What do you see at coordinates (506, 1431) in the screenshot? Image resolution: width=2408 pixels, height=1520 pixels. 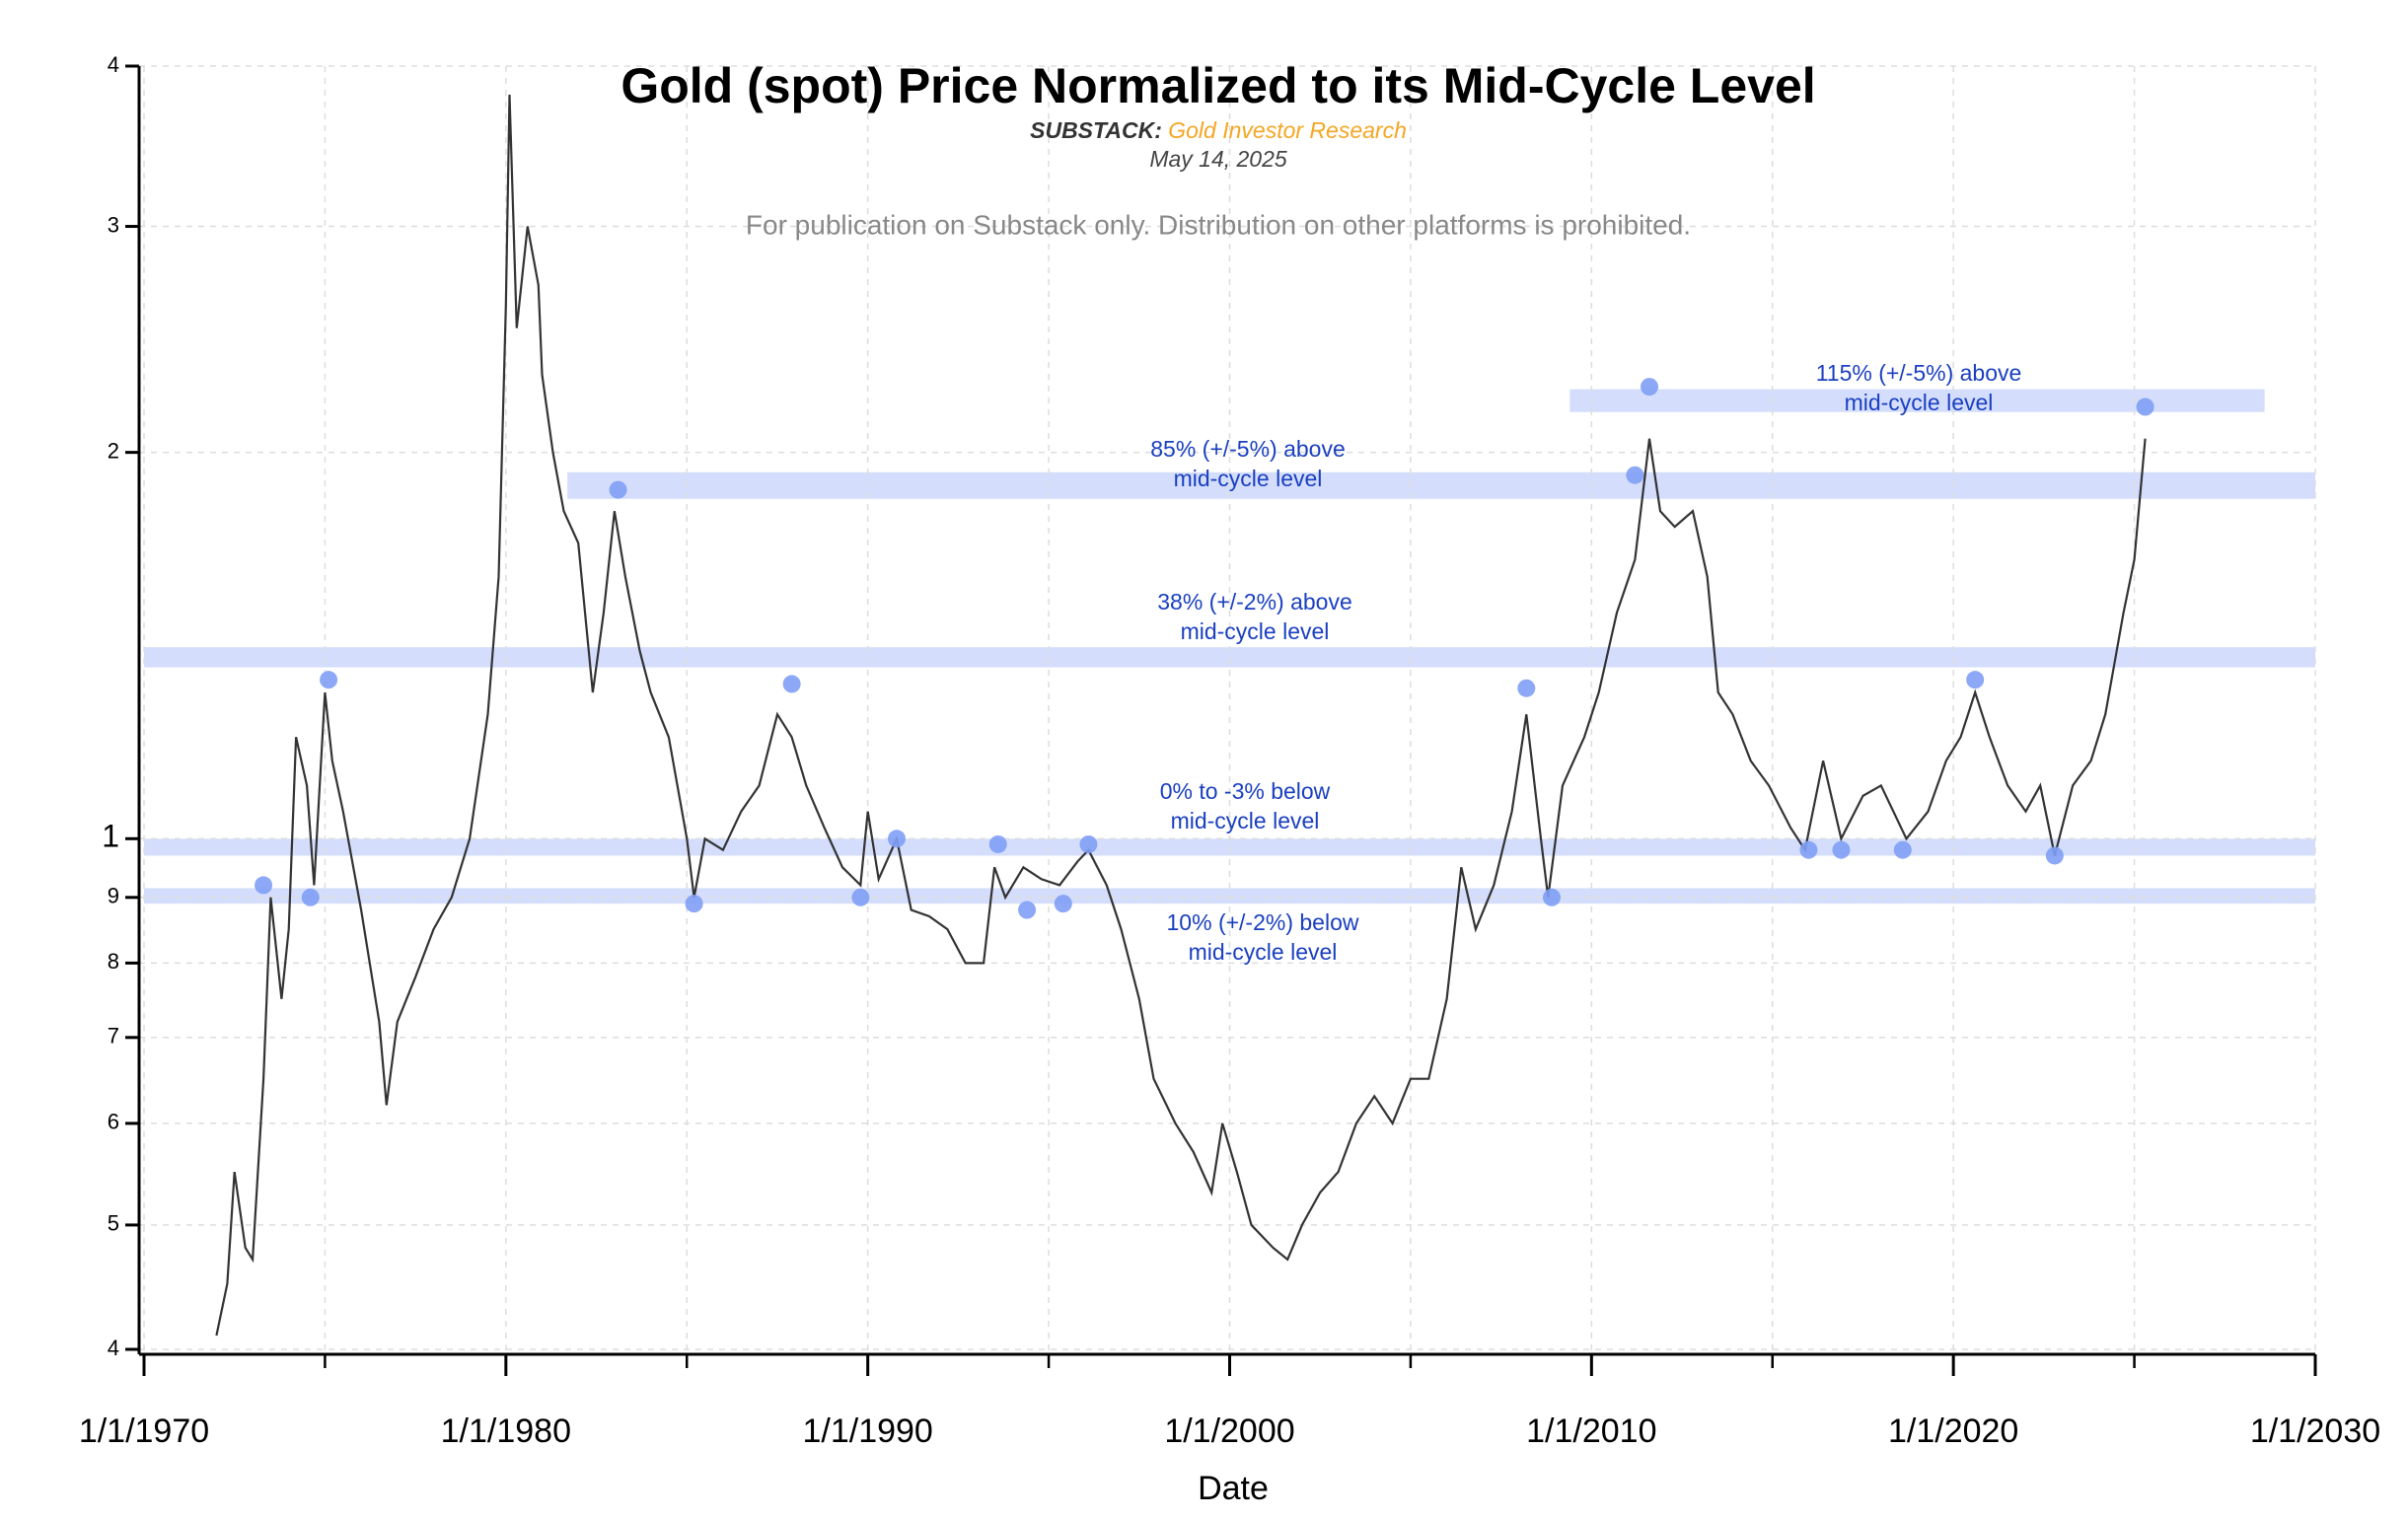 I see `x-tick-label: 1/1/1980` at bounding box center [506, 1431].